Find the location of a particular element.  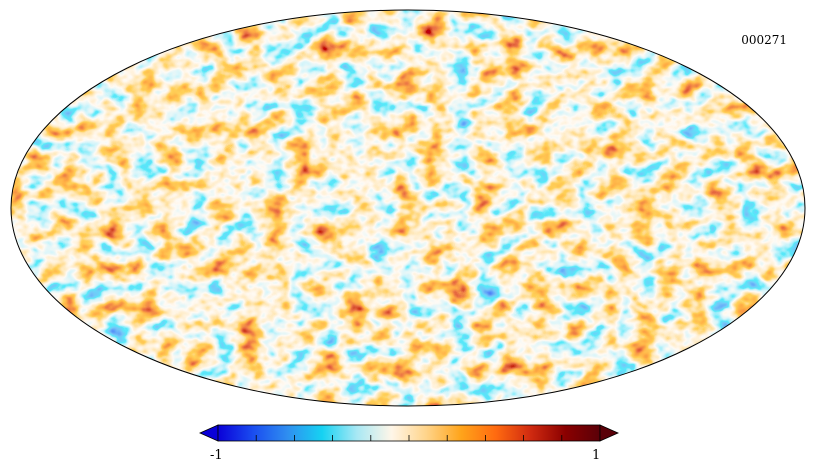

colorbar-graphic is located at coordinates (409, 433).